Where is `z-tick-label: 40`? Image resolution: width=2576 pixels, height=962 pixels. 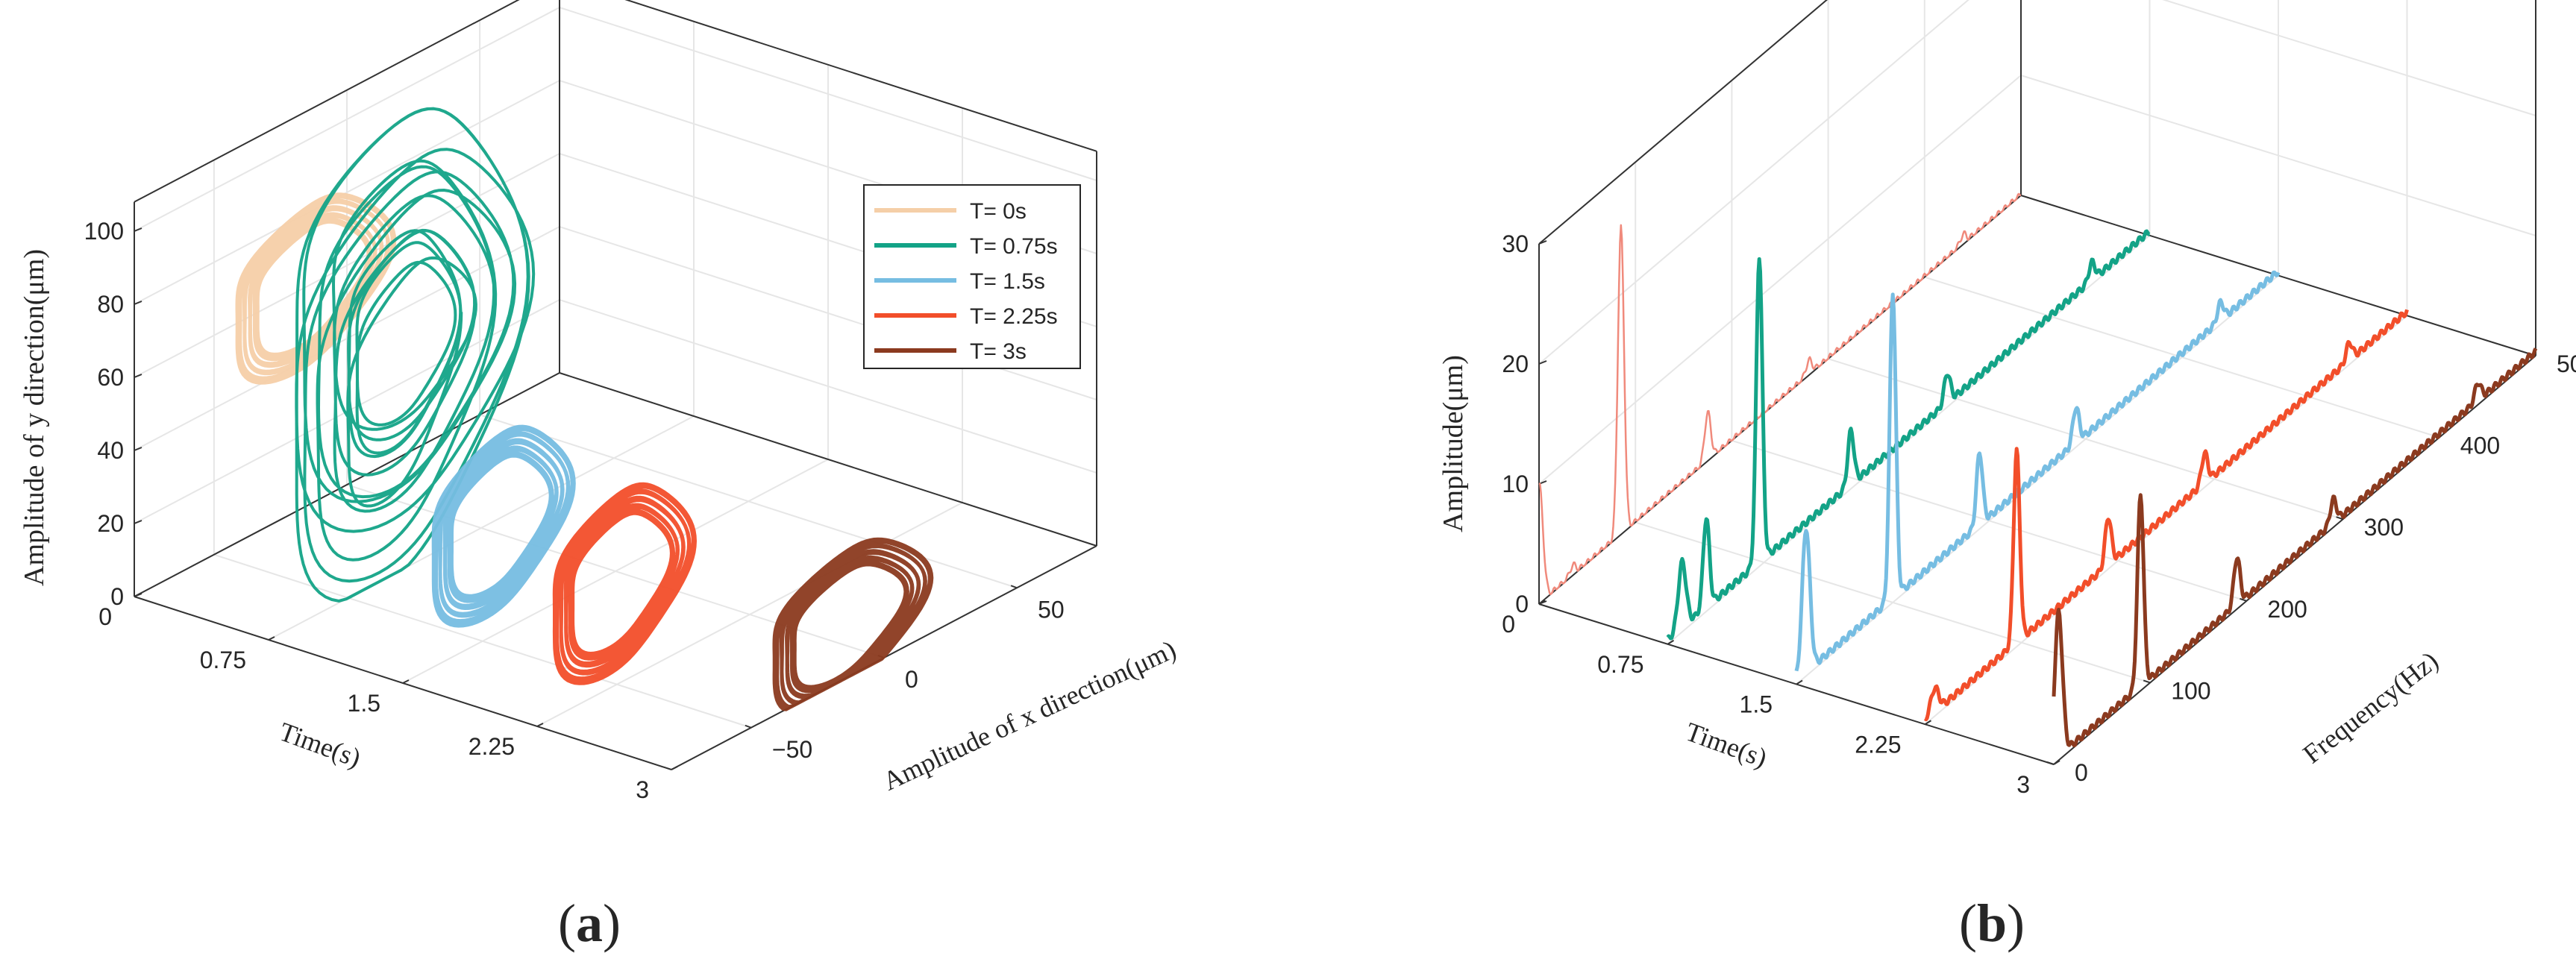 z-tick-label: 40 is located at coordinates (111, 450).